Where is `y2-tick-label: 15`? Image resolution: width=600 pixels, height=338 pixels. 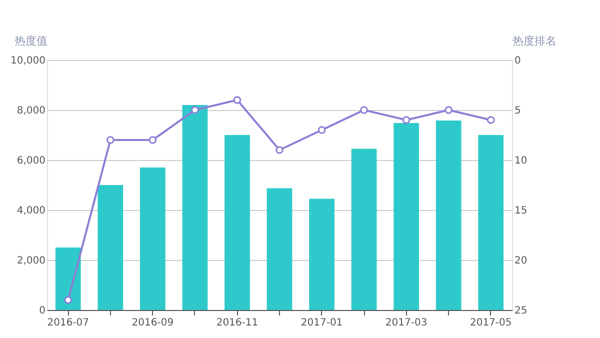 y2-tick-label: 15 is located at coordinates (521, 211).